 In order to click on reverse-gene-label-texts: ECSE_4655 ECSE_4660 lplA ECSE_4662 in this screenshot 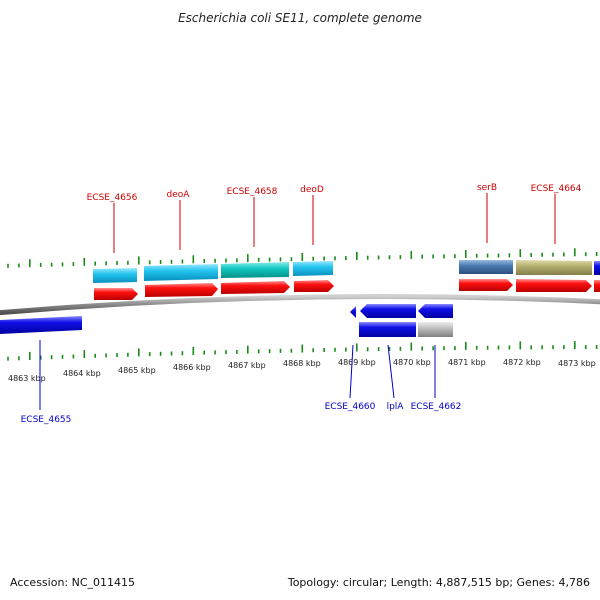, I will do `click(241, 413)`.